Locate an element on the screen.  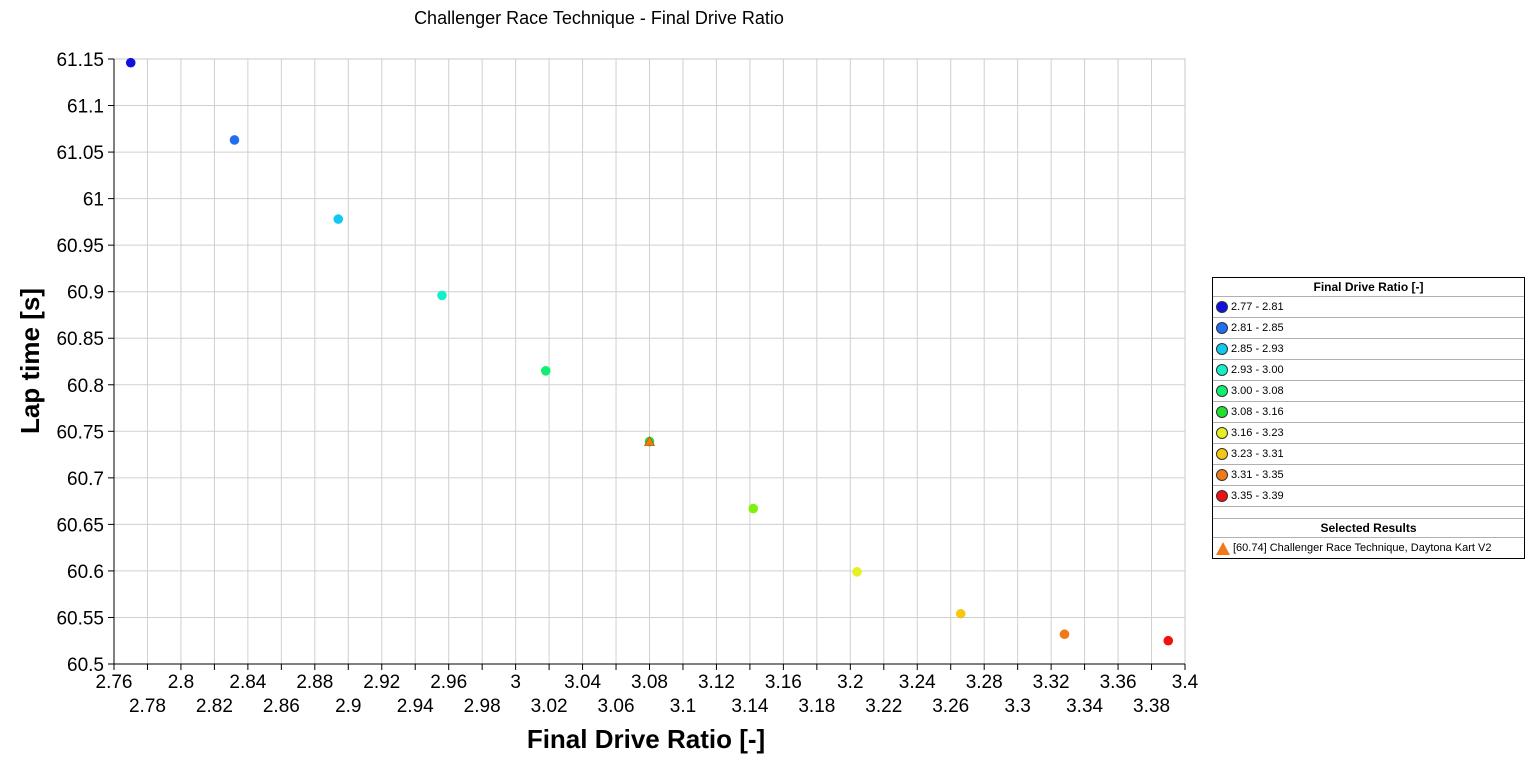
x-tick-label: 3.22 is located at coordinates (883, 706).